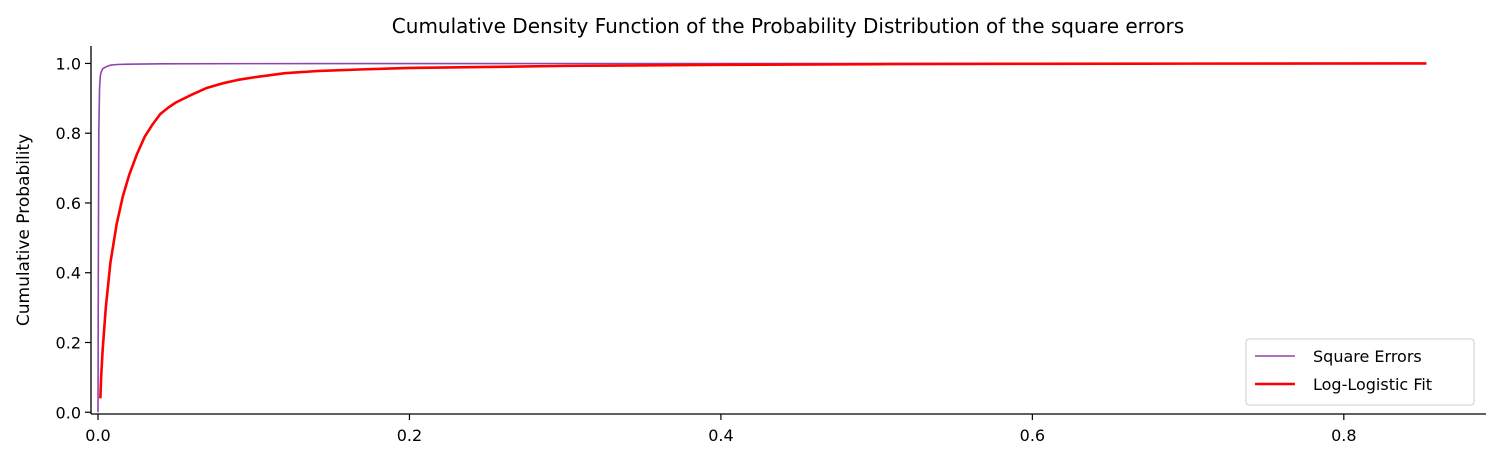 Image resolution: width=1501 pixels, height=465 pixels. What do you see at coordinates (68, 342) in the screenshot?
I see `y-tick-label: 0.2` at bounding box center [68, 342].